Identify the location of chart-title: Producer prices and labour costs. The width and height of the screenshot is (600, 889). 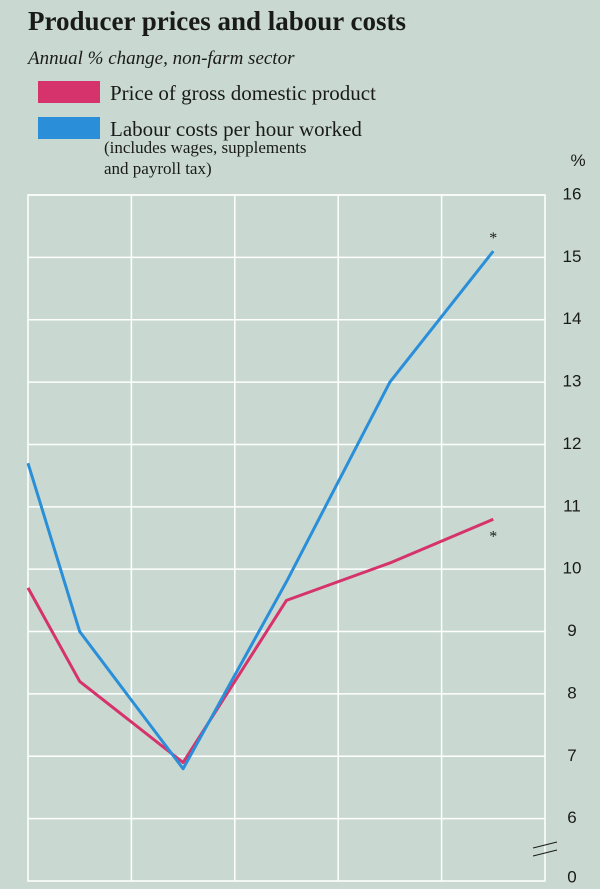
(217, 21).